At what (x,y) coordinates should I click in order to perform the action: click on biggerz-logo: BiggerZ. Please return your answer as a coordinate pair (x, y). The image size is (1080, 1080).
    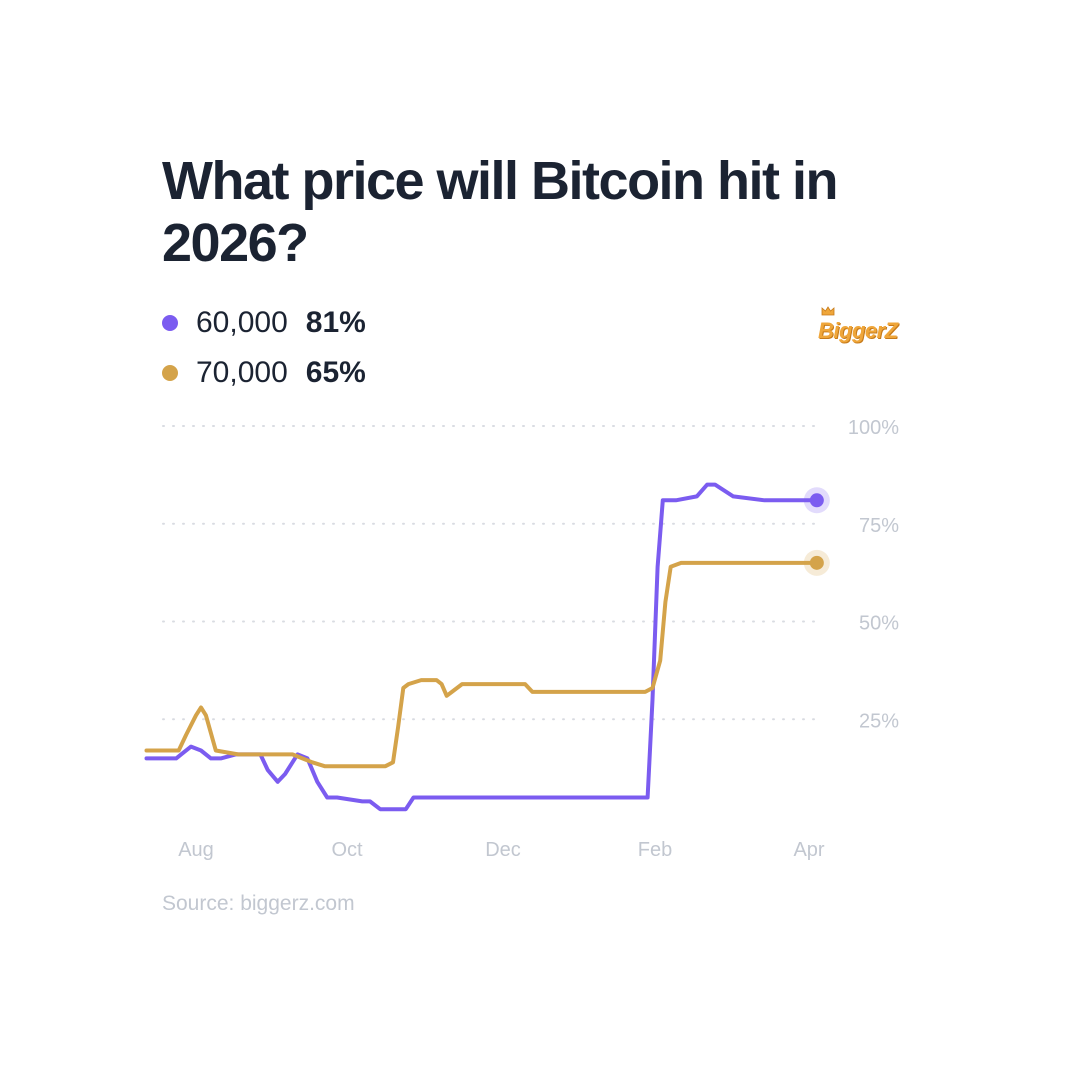
    Looking at the image, I should click on (866, 329).